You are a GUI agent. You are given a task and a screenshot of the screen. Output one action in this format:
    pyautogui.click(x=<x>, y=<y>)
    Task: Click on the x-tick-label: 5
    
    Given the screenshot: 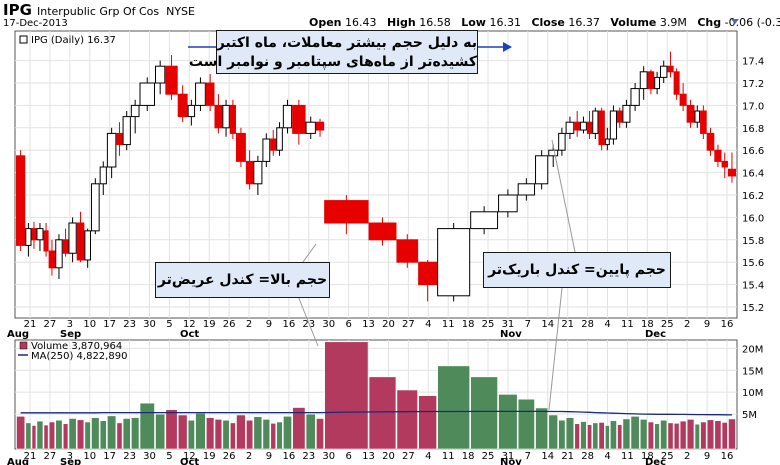 What is the action you would take?
    pyautogui.click(x=169, y=324)
    